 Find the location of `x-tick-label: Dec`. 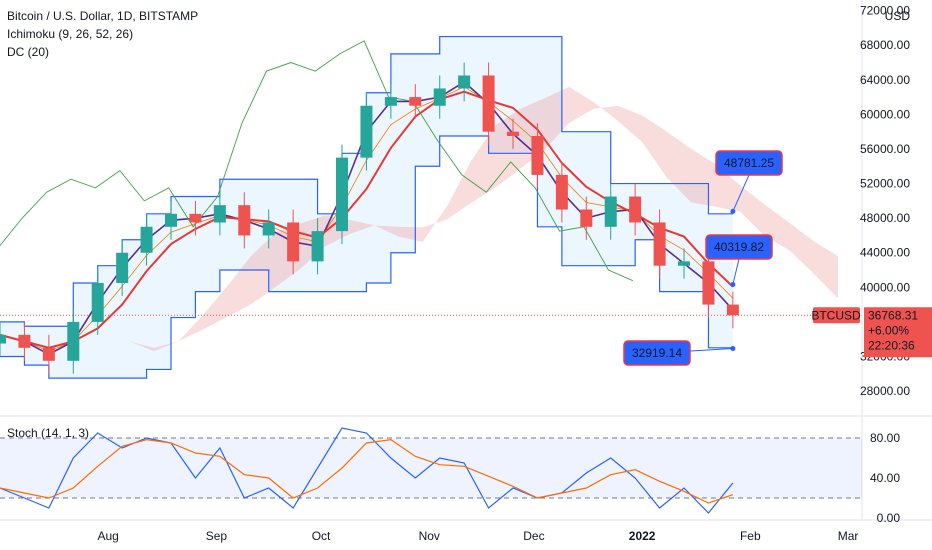

x-tick-label: Dec is located at coordinates (533, 536).